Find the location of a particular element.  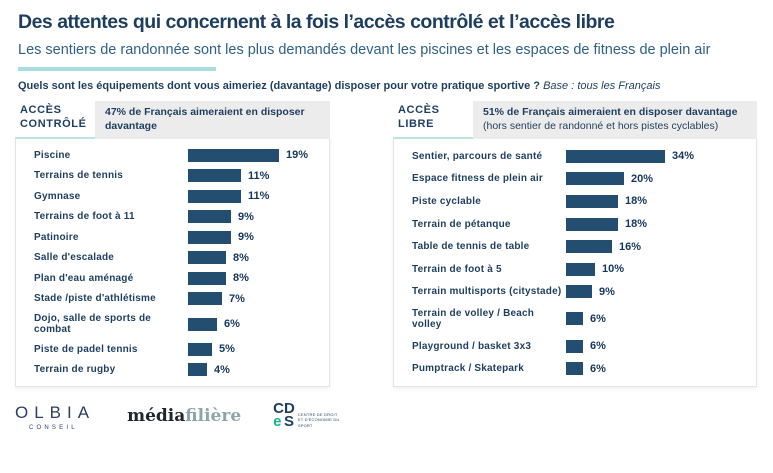

category-label: Terrains de foot à 11 is located at coordinates (84, 217).